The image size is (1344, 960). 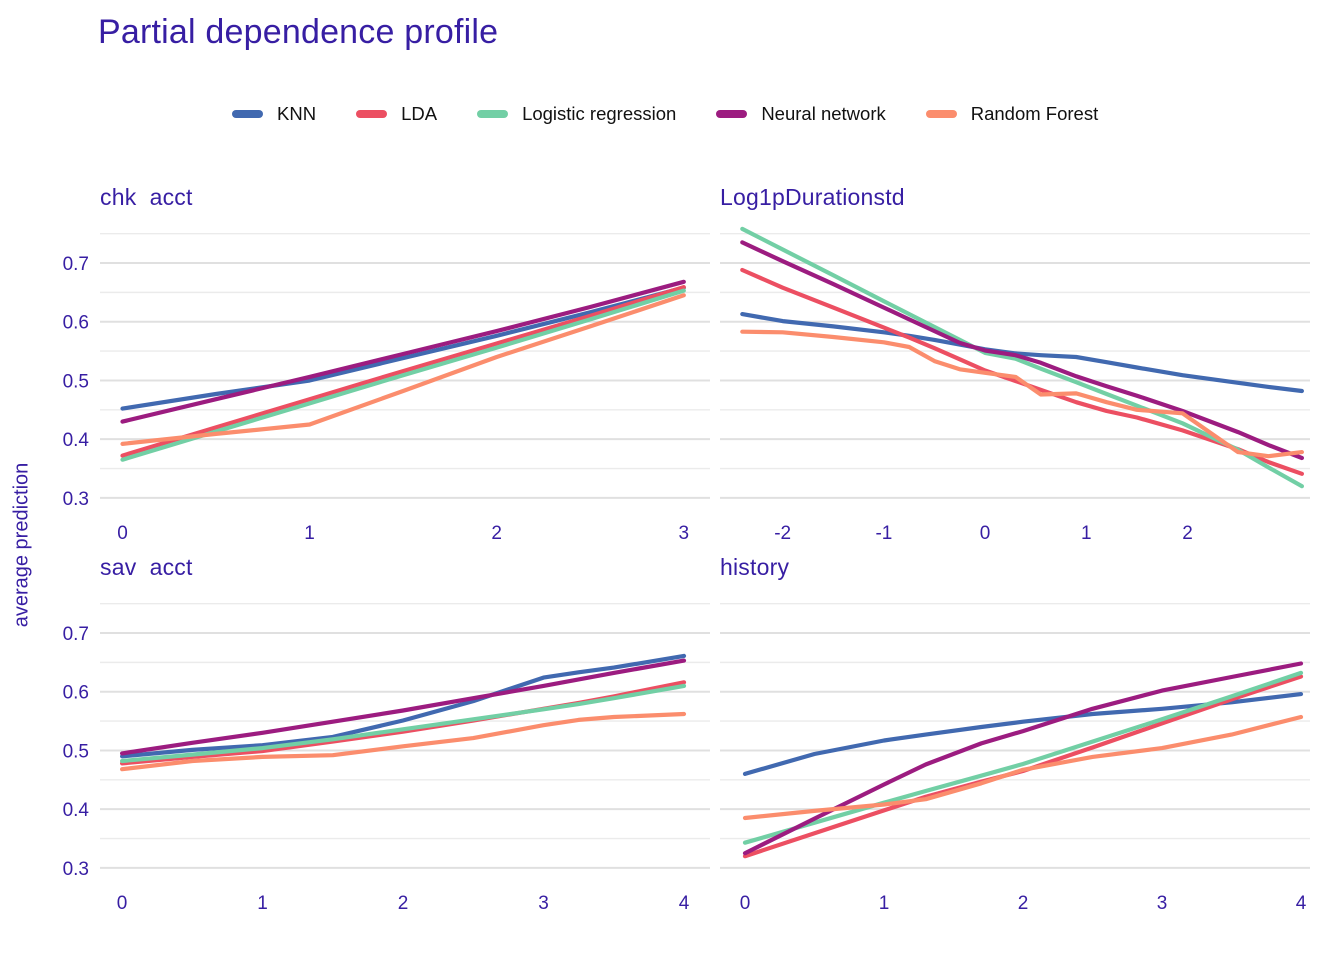 I want to click on panel-title-sav-acct: sav acct, so click(x=146, y=567).